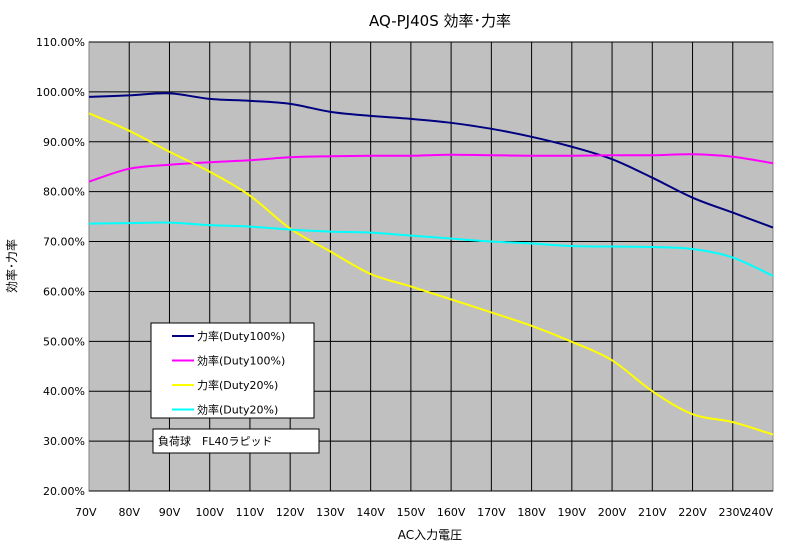 The height and width of the screenshot is (550, 800). I want to click on x-tick-label: 210V, so click(652, 512).